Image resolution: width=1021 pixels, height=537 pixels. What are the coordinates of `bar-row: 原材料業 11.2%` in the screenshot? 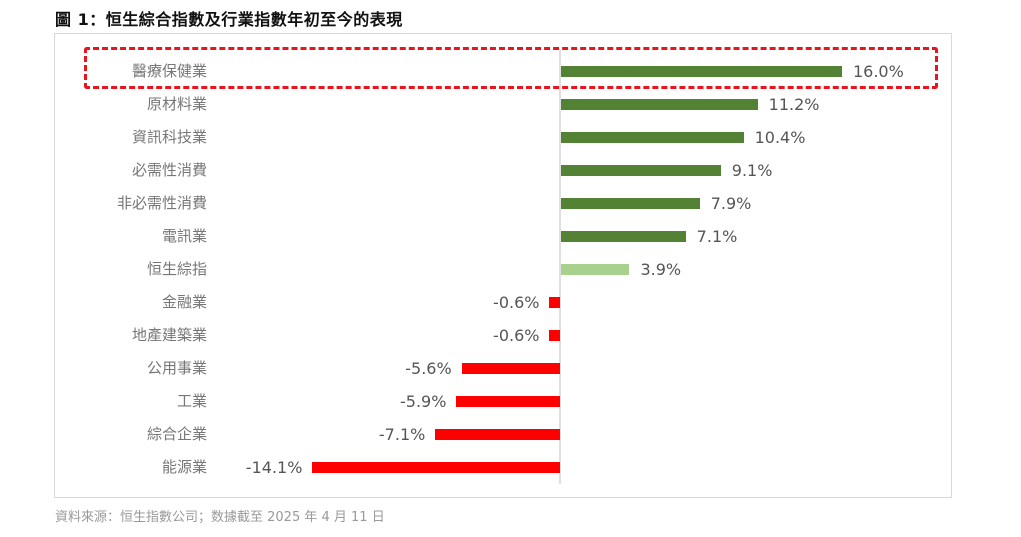 It's located at (510, 104).